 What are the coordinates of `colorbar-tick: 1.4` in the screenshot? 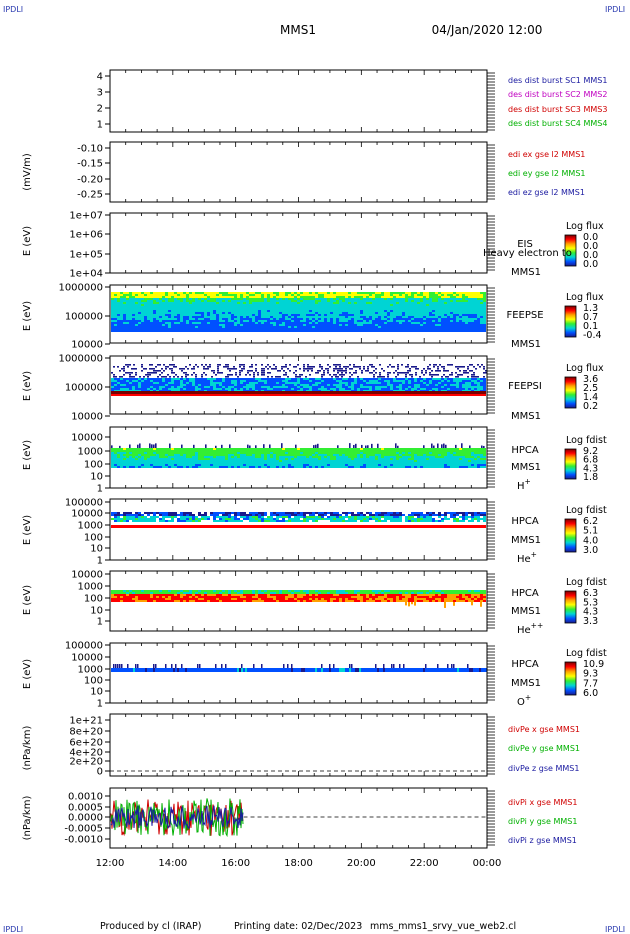 It's located at (590, 397).